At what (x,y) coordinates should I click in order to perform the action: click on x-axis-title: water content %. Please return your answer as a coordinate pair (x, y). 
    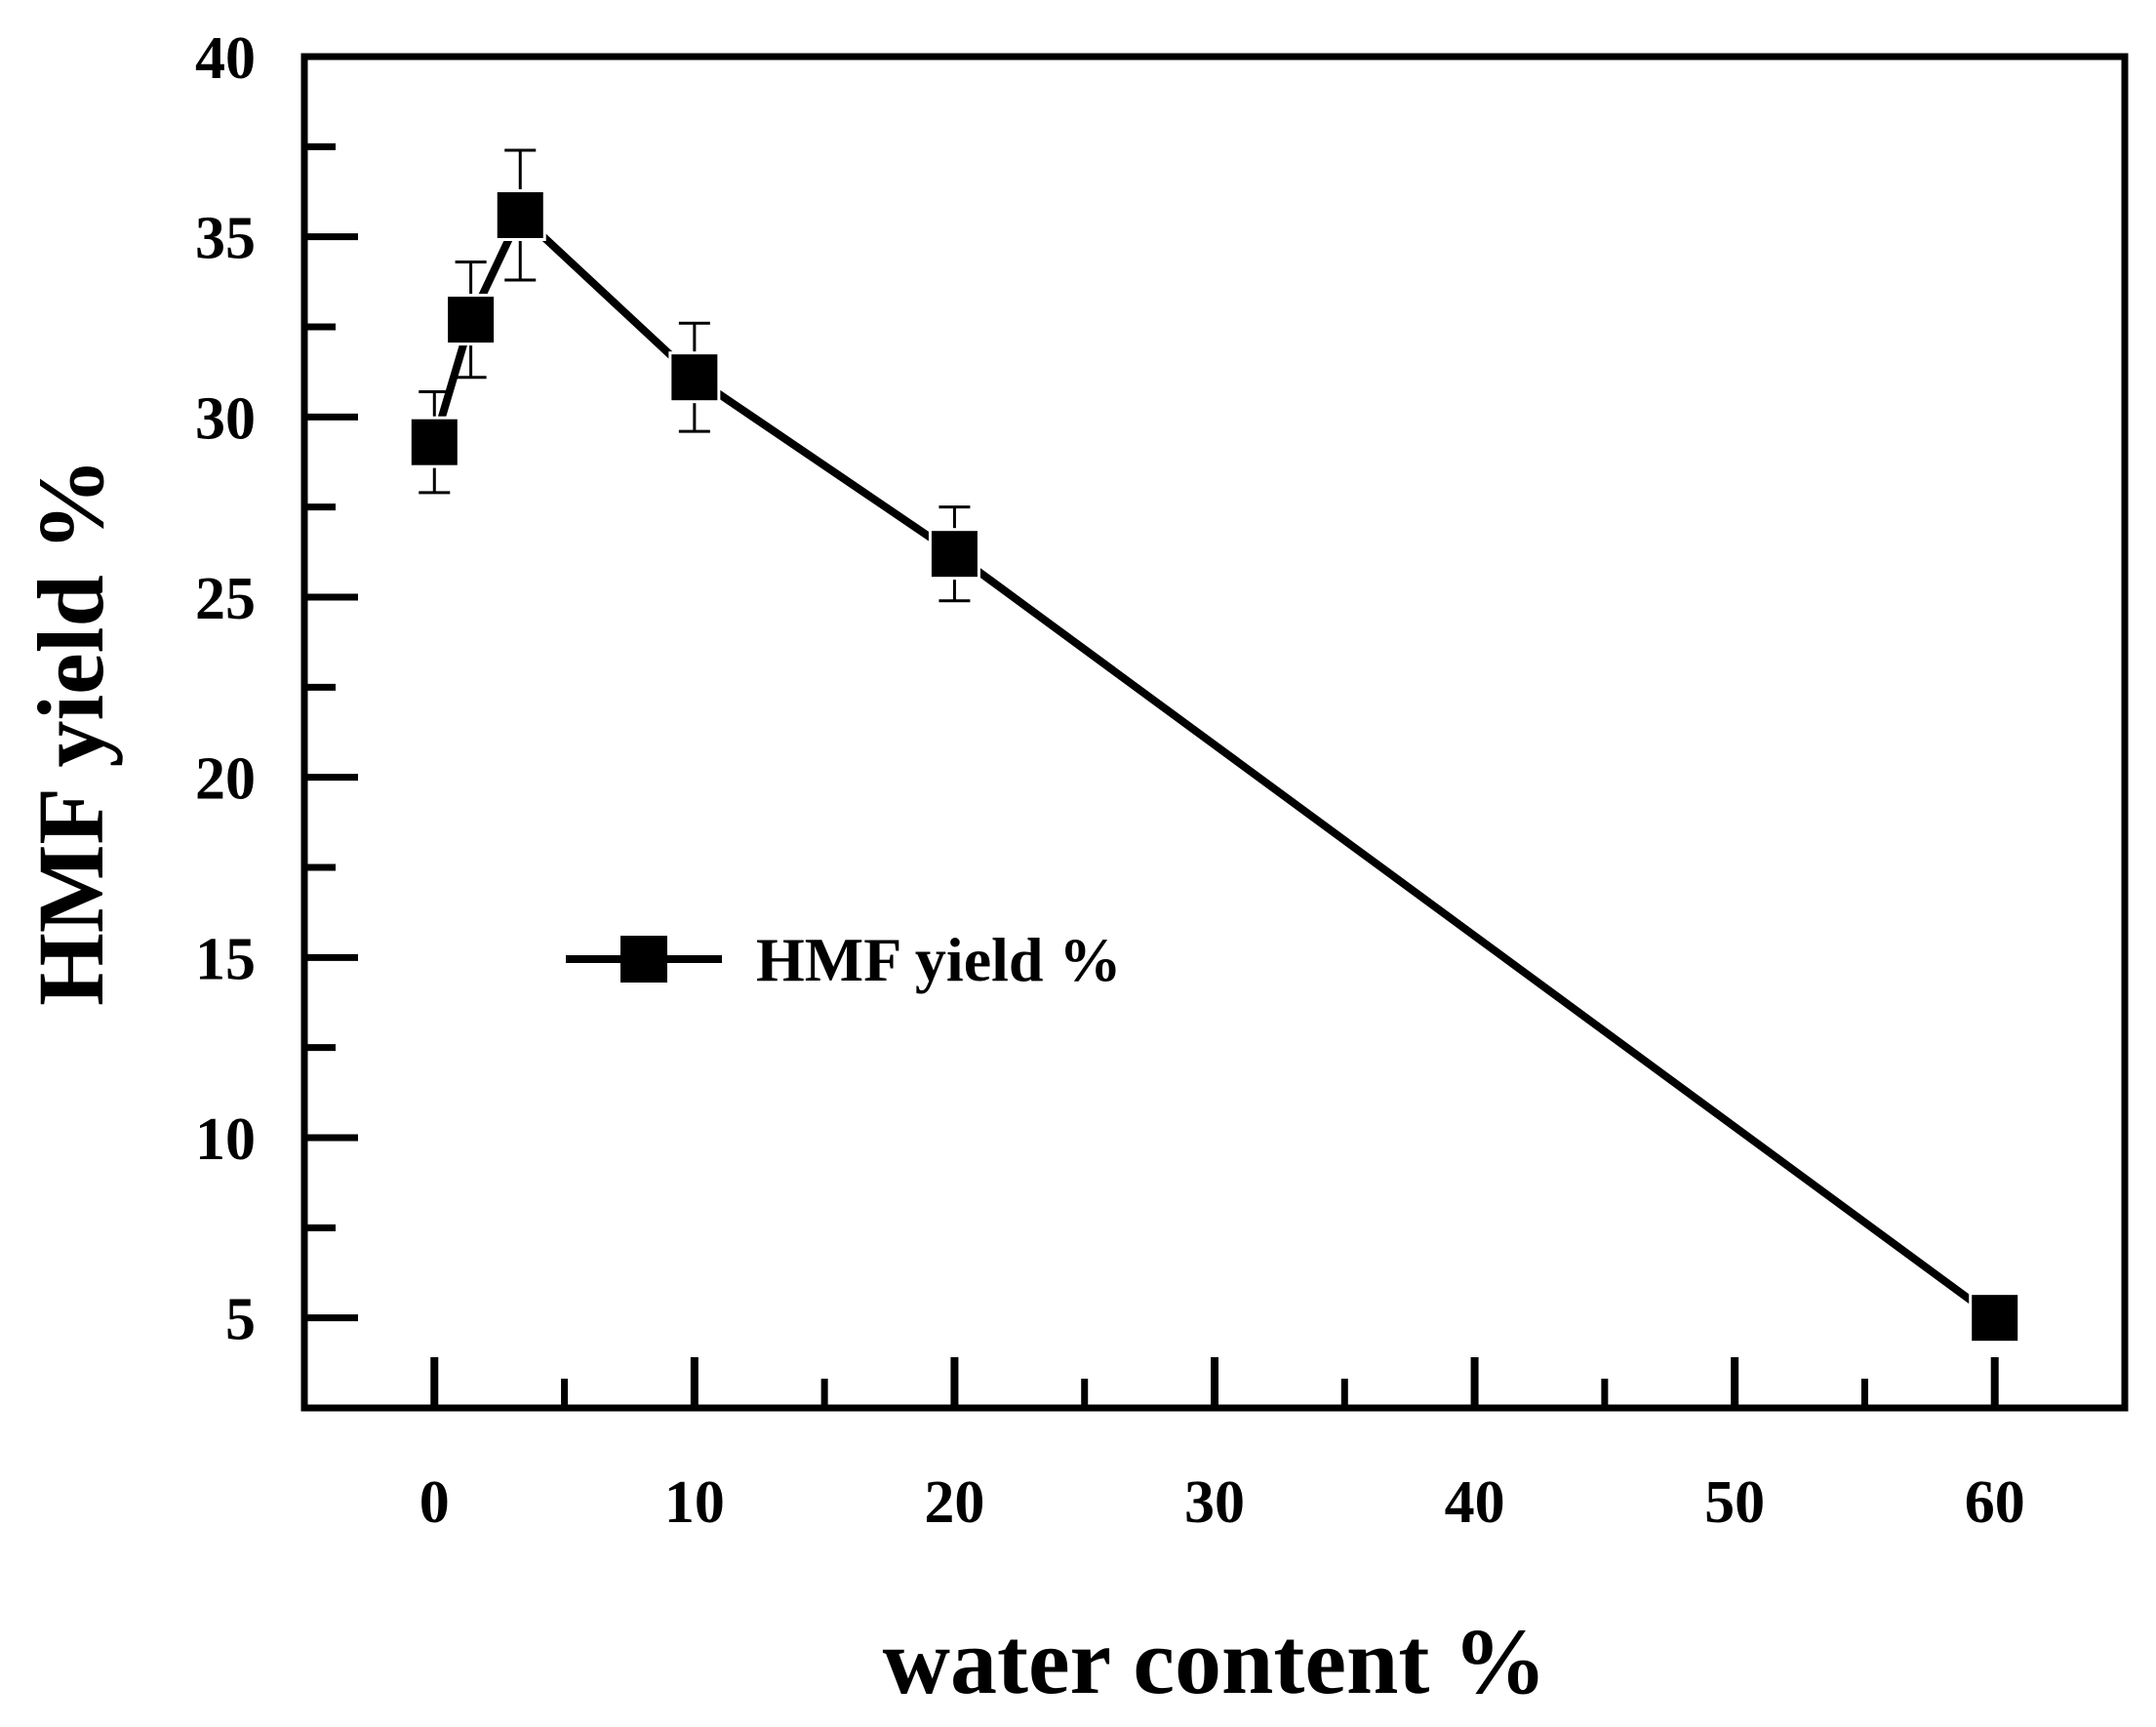
    Looking at the image, I should click on (1215, 1661).